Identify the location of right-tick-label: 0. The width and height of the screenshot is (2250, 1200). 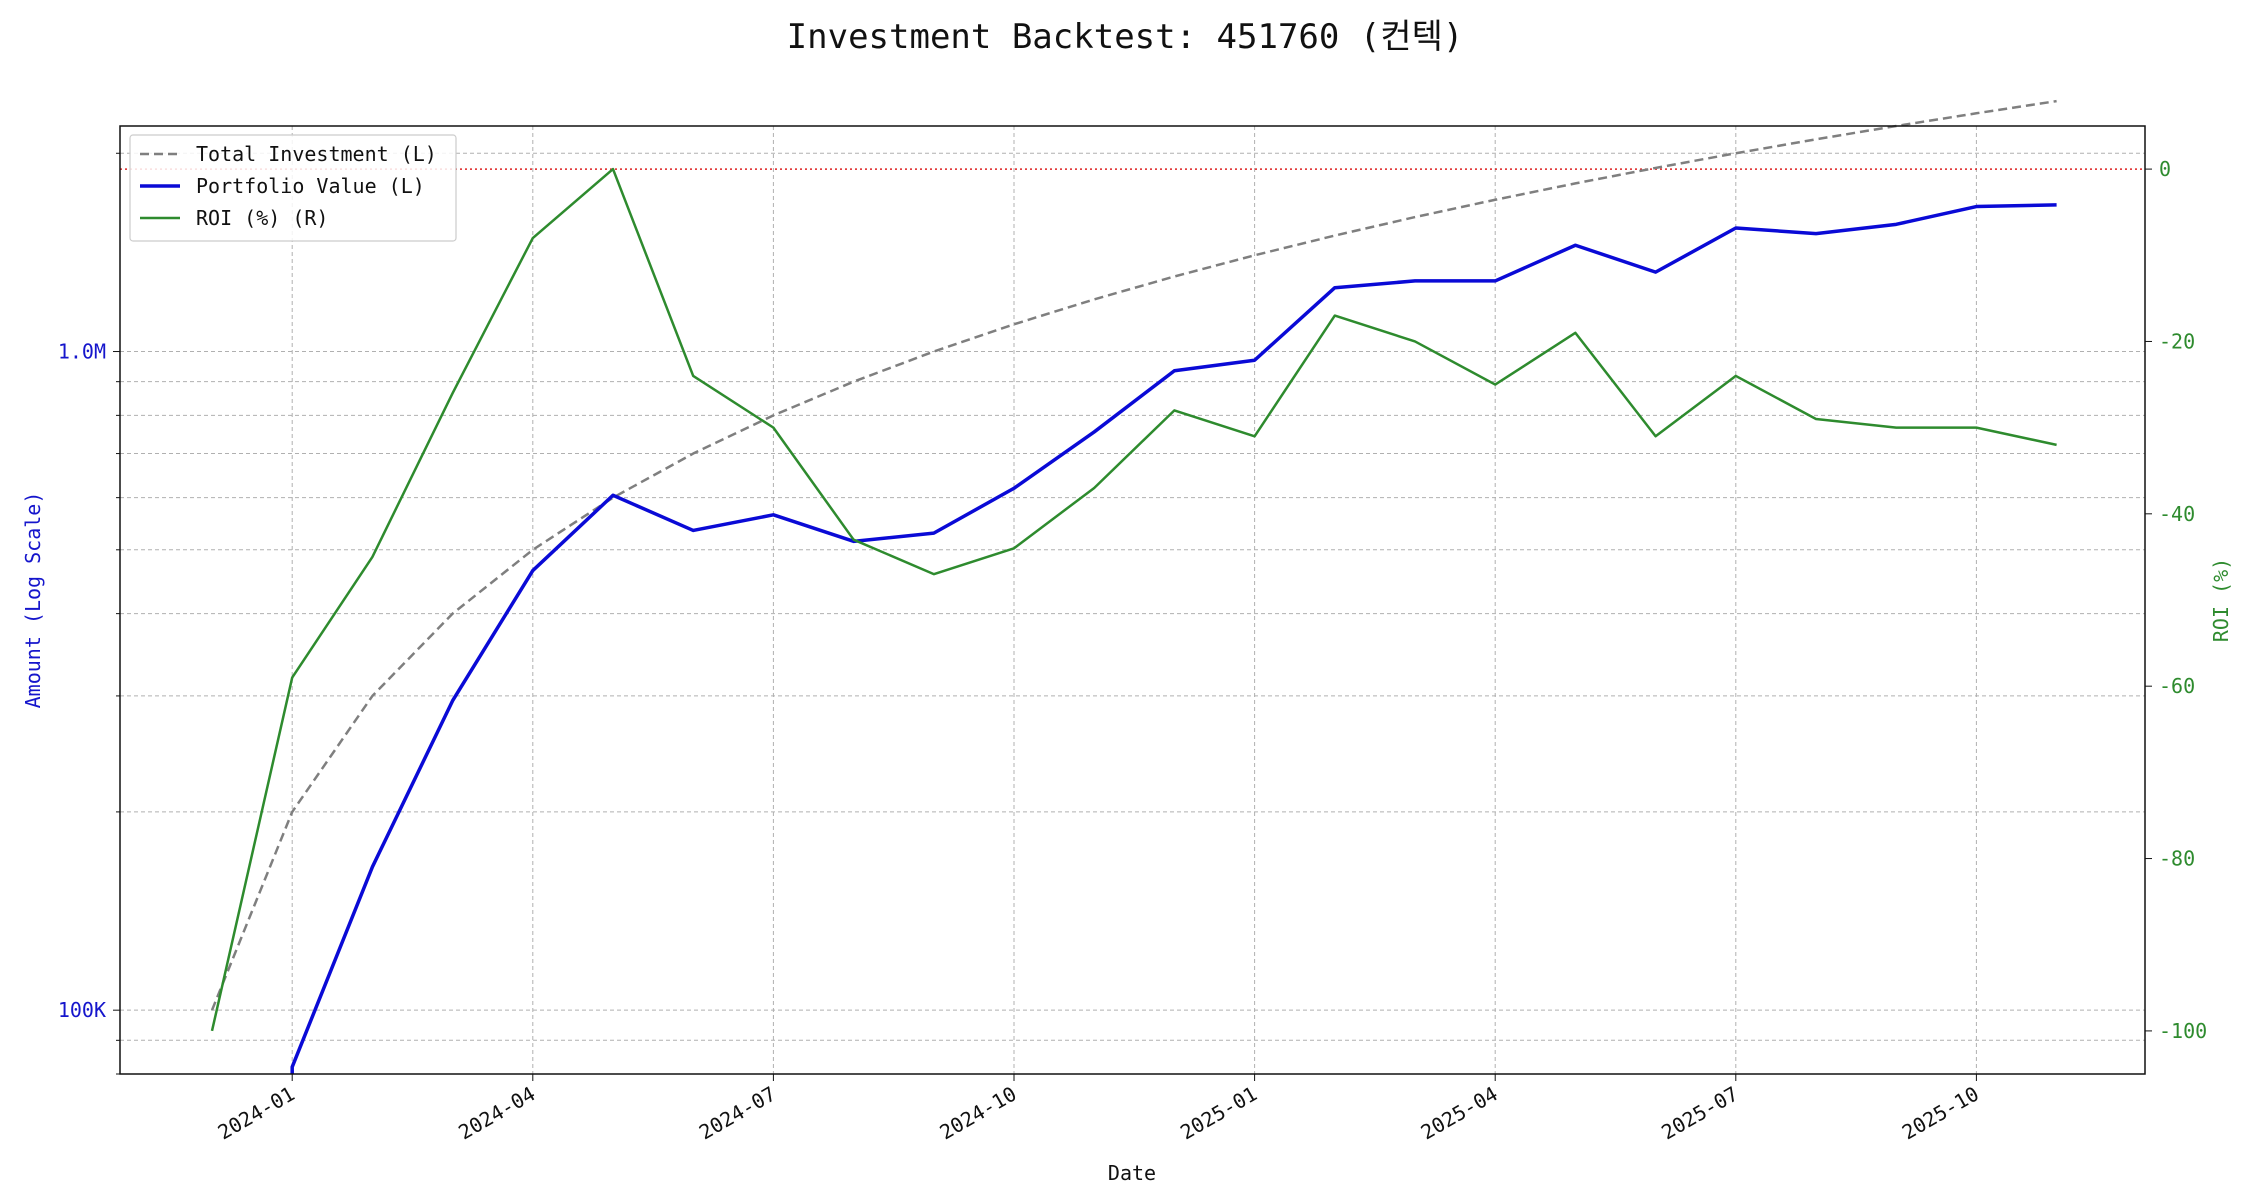
(2165, 169).